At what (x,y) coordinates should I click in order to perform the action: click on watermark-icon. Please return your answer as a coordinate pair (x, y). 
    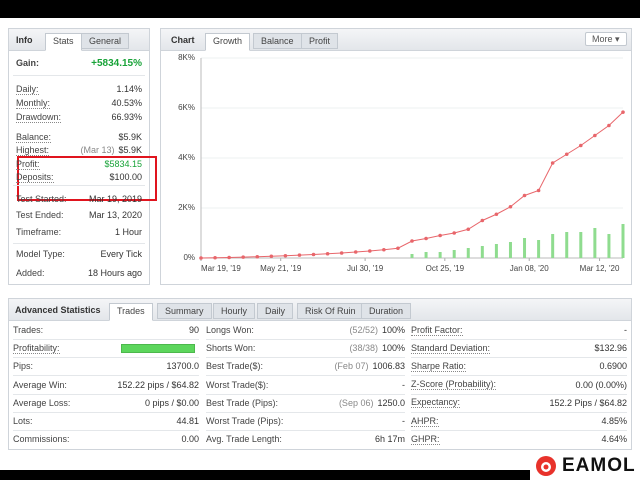
    Looking at the image, I should click on (546, 466).